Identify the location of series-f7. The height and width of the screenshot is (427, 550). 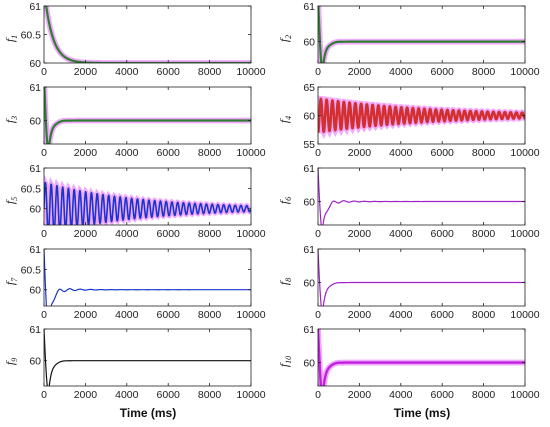
(147, 277).